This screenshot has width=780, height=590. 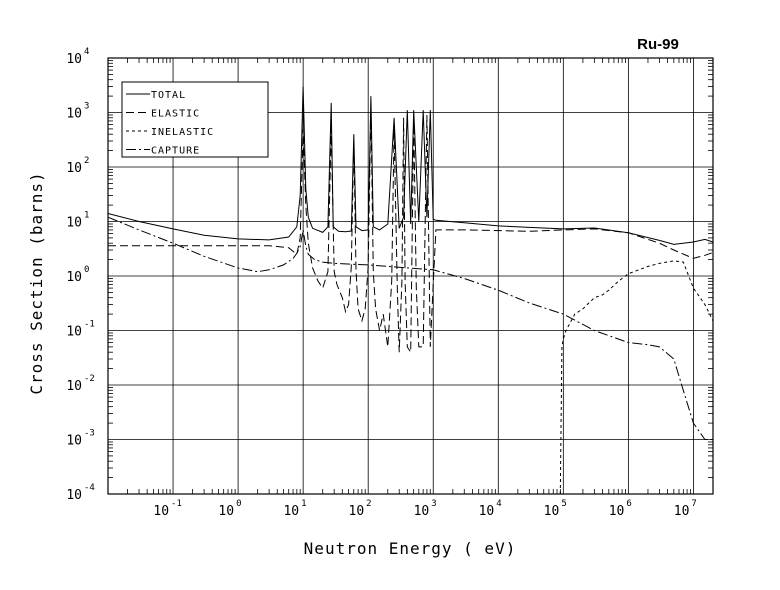 What do you see at coordinates (36, 282) in the screenshot?
I see `y-axis-title: Cross Section (barns)` at bounding box center [36, 282].